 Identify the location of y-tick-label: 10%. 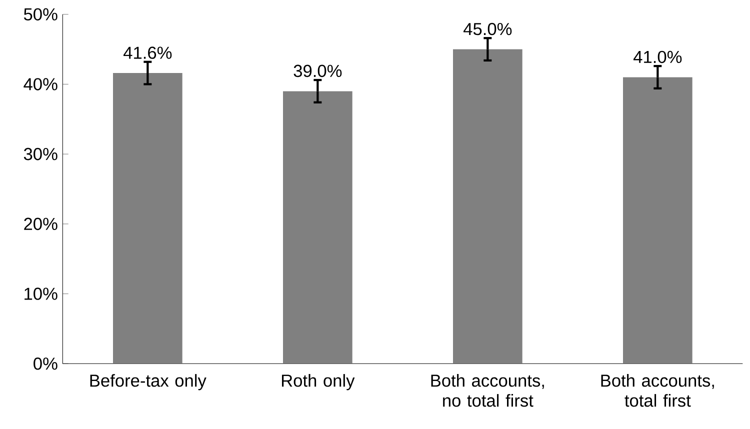
(41, 294).